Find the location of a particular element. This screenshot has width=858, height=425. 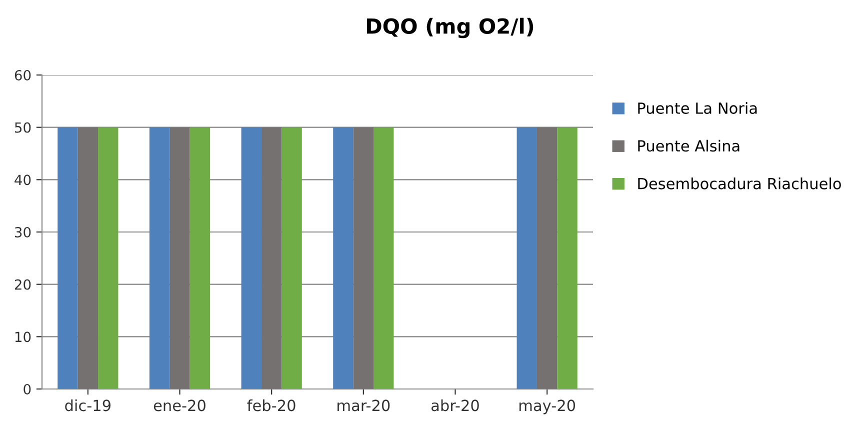

legend-label: Puente La Noria is located at coordinates (697, 108).